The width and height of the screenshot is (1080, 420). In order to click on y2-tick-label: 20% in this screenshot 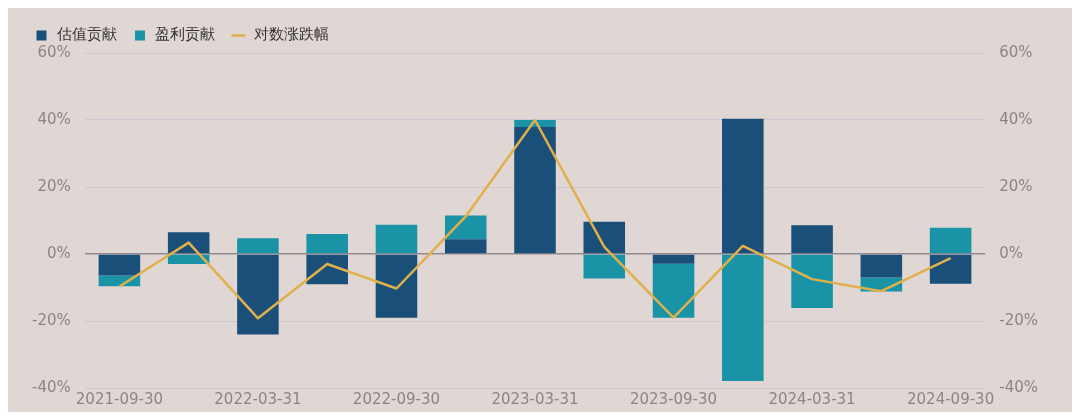, I will do `click(1016, 185)`.